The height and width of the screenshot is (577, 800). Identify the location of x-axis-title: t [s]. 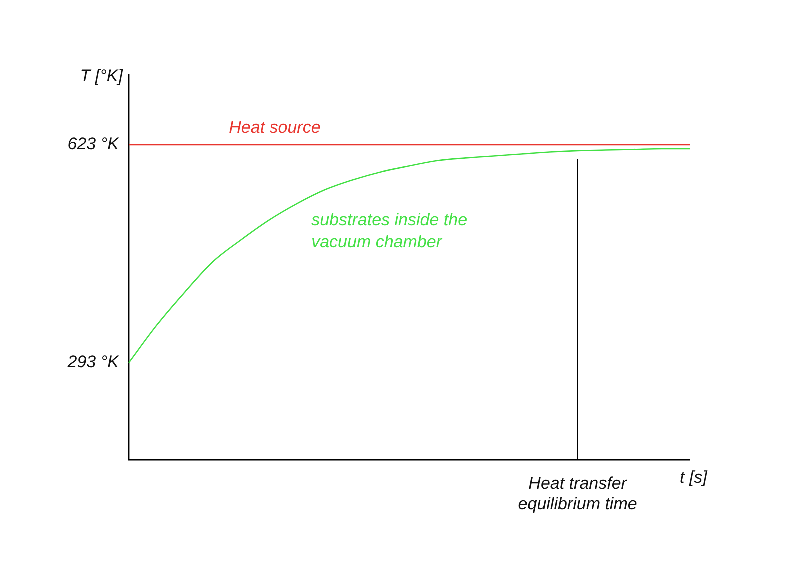
(694, 478).